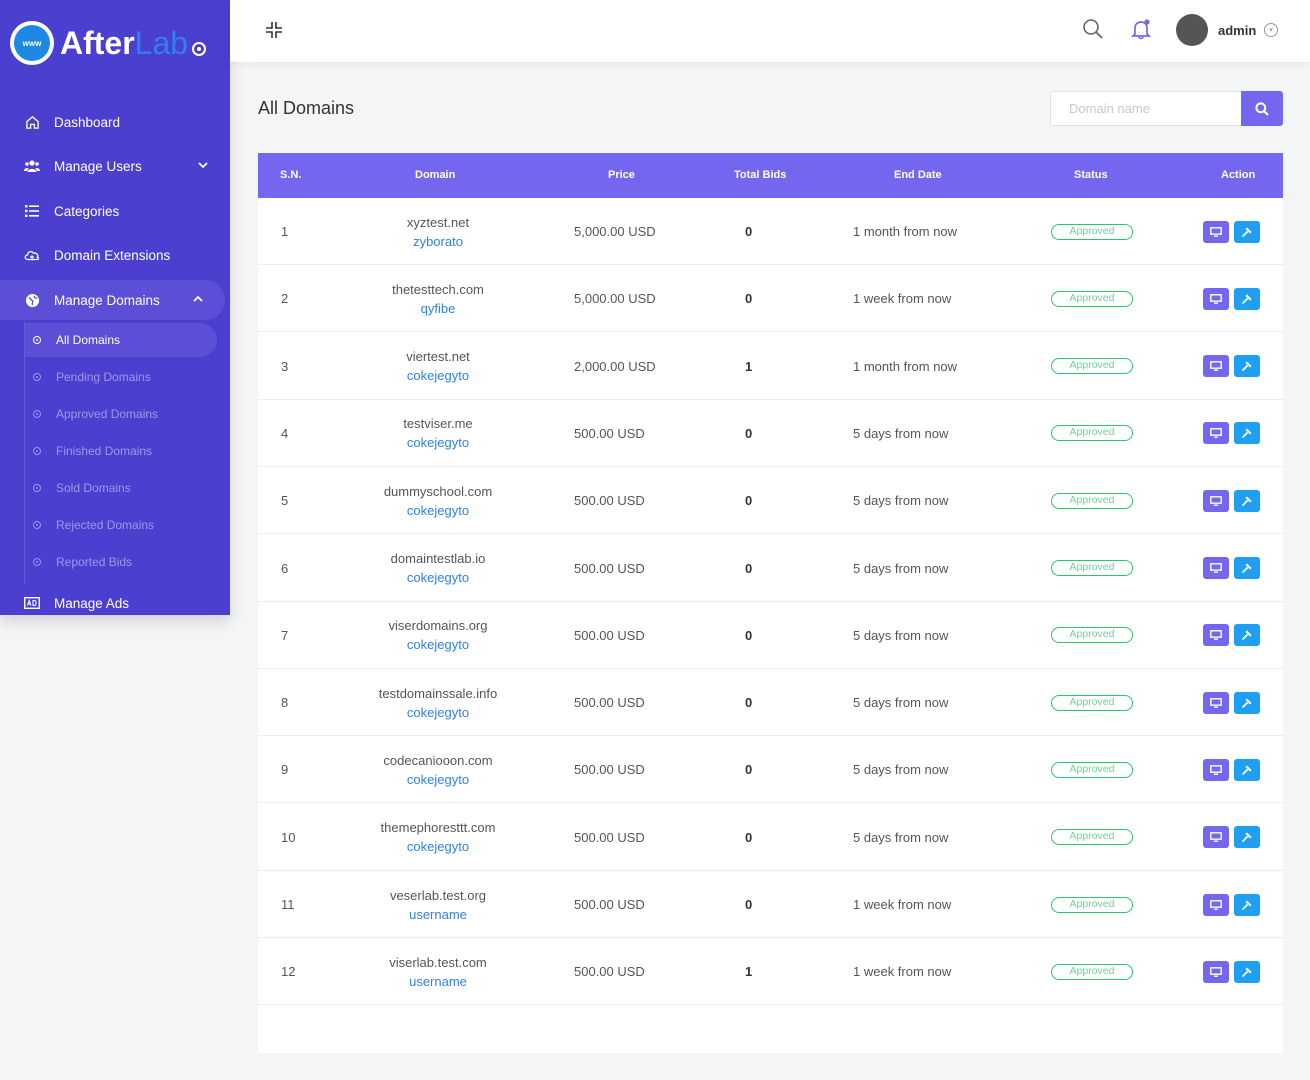 This screenshot has height=1080, width=1310. Describe the element at coordinates (32, 43) in the screenshot. I see `globe-icon: www` at that location.